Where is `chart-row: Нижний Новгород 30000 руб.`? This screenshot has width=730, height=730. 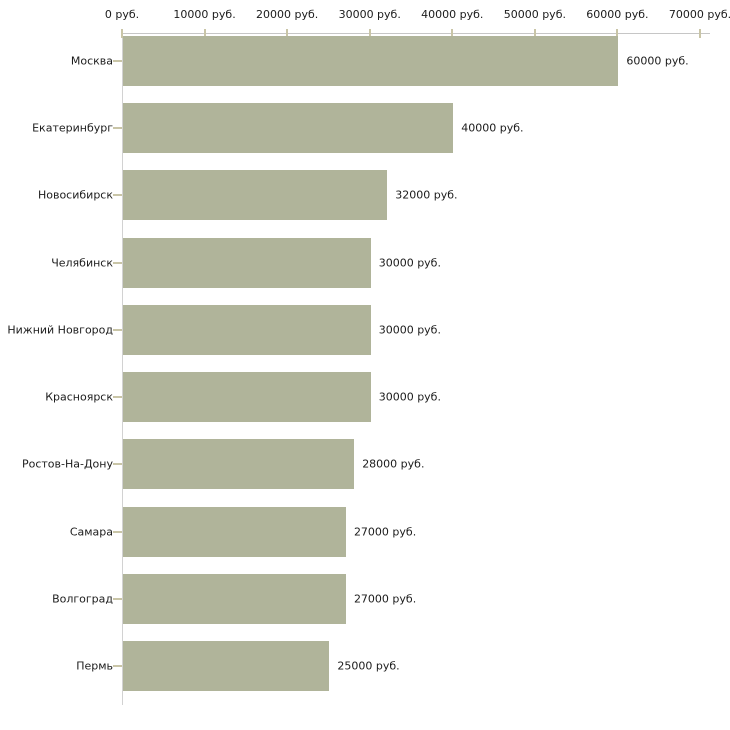
chart-row: Нижний Новгород 30000 руб. is located at coordinates (365, 329).